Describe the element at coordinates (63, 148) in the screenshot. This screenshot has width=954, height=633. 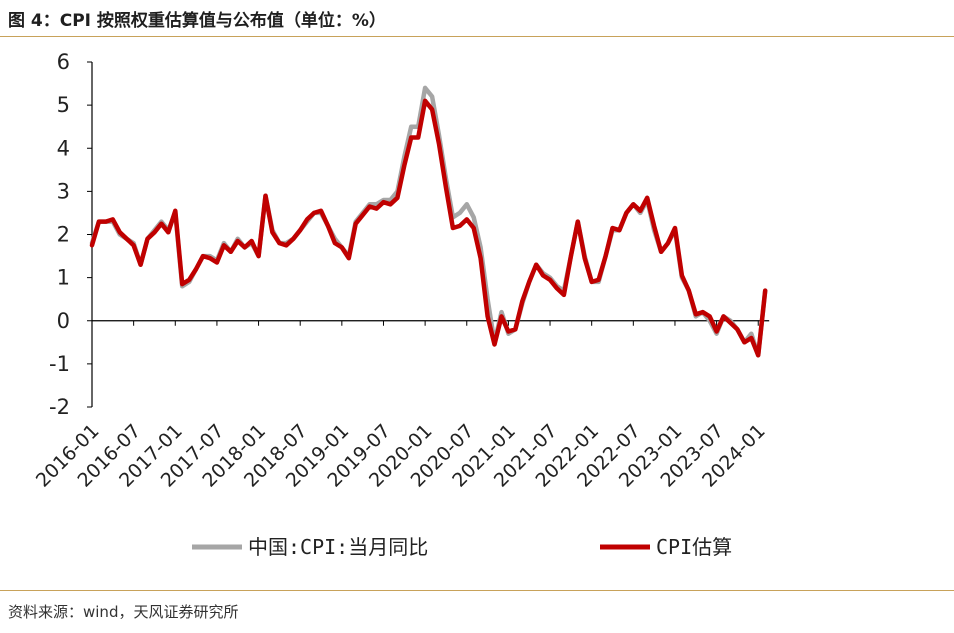
I see `y-tick-label: 4` at that location.